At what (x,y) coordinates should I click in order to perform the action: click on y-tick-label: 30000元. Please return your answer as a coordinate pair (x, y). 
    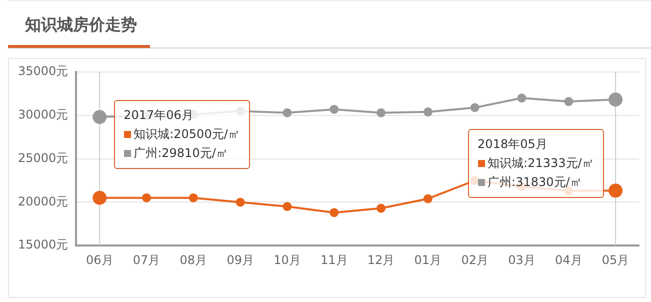
    Looking at the image, I should click on (43, 115).